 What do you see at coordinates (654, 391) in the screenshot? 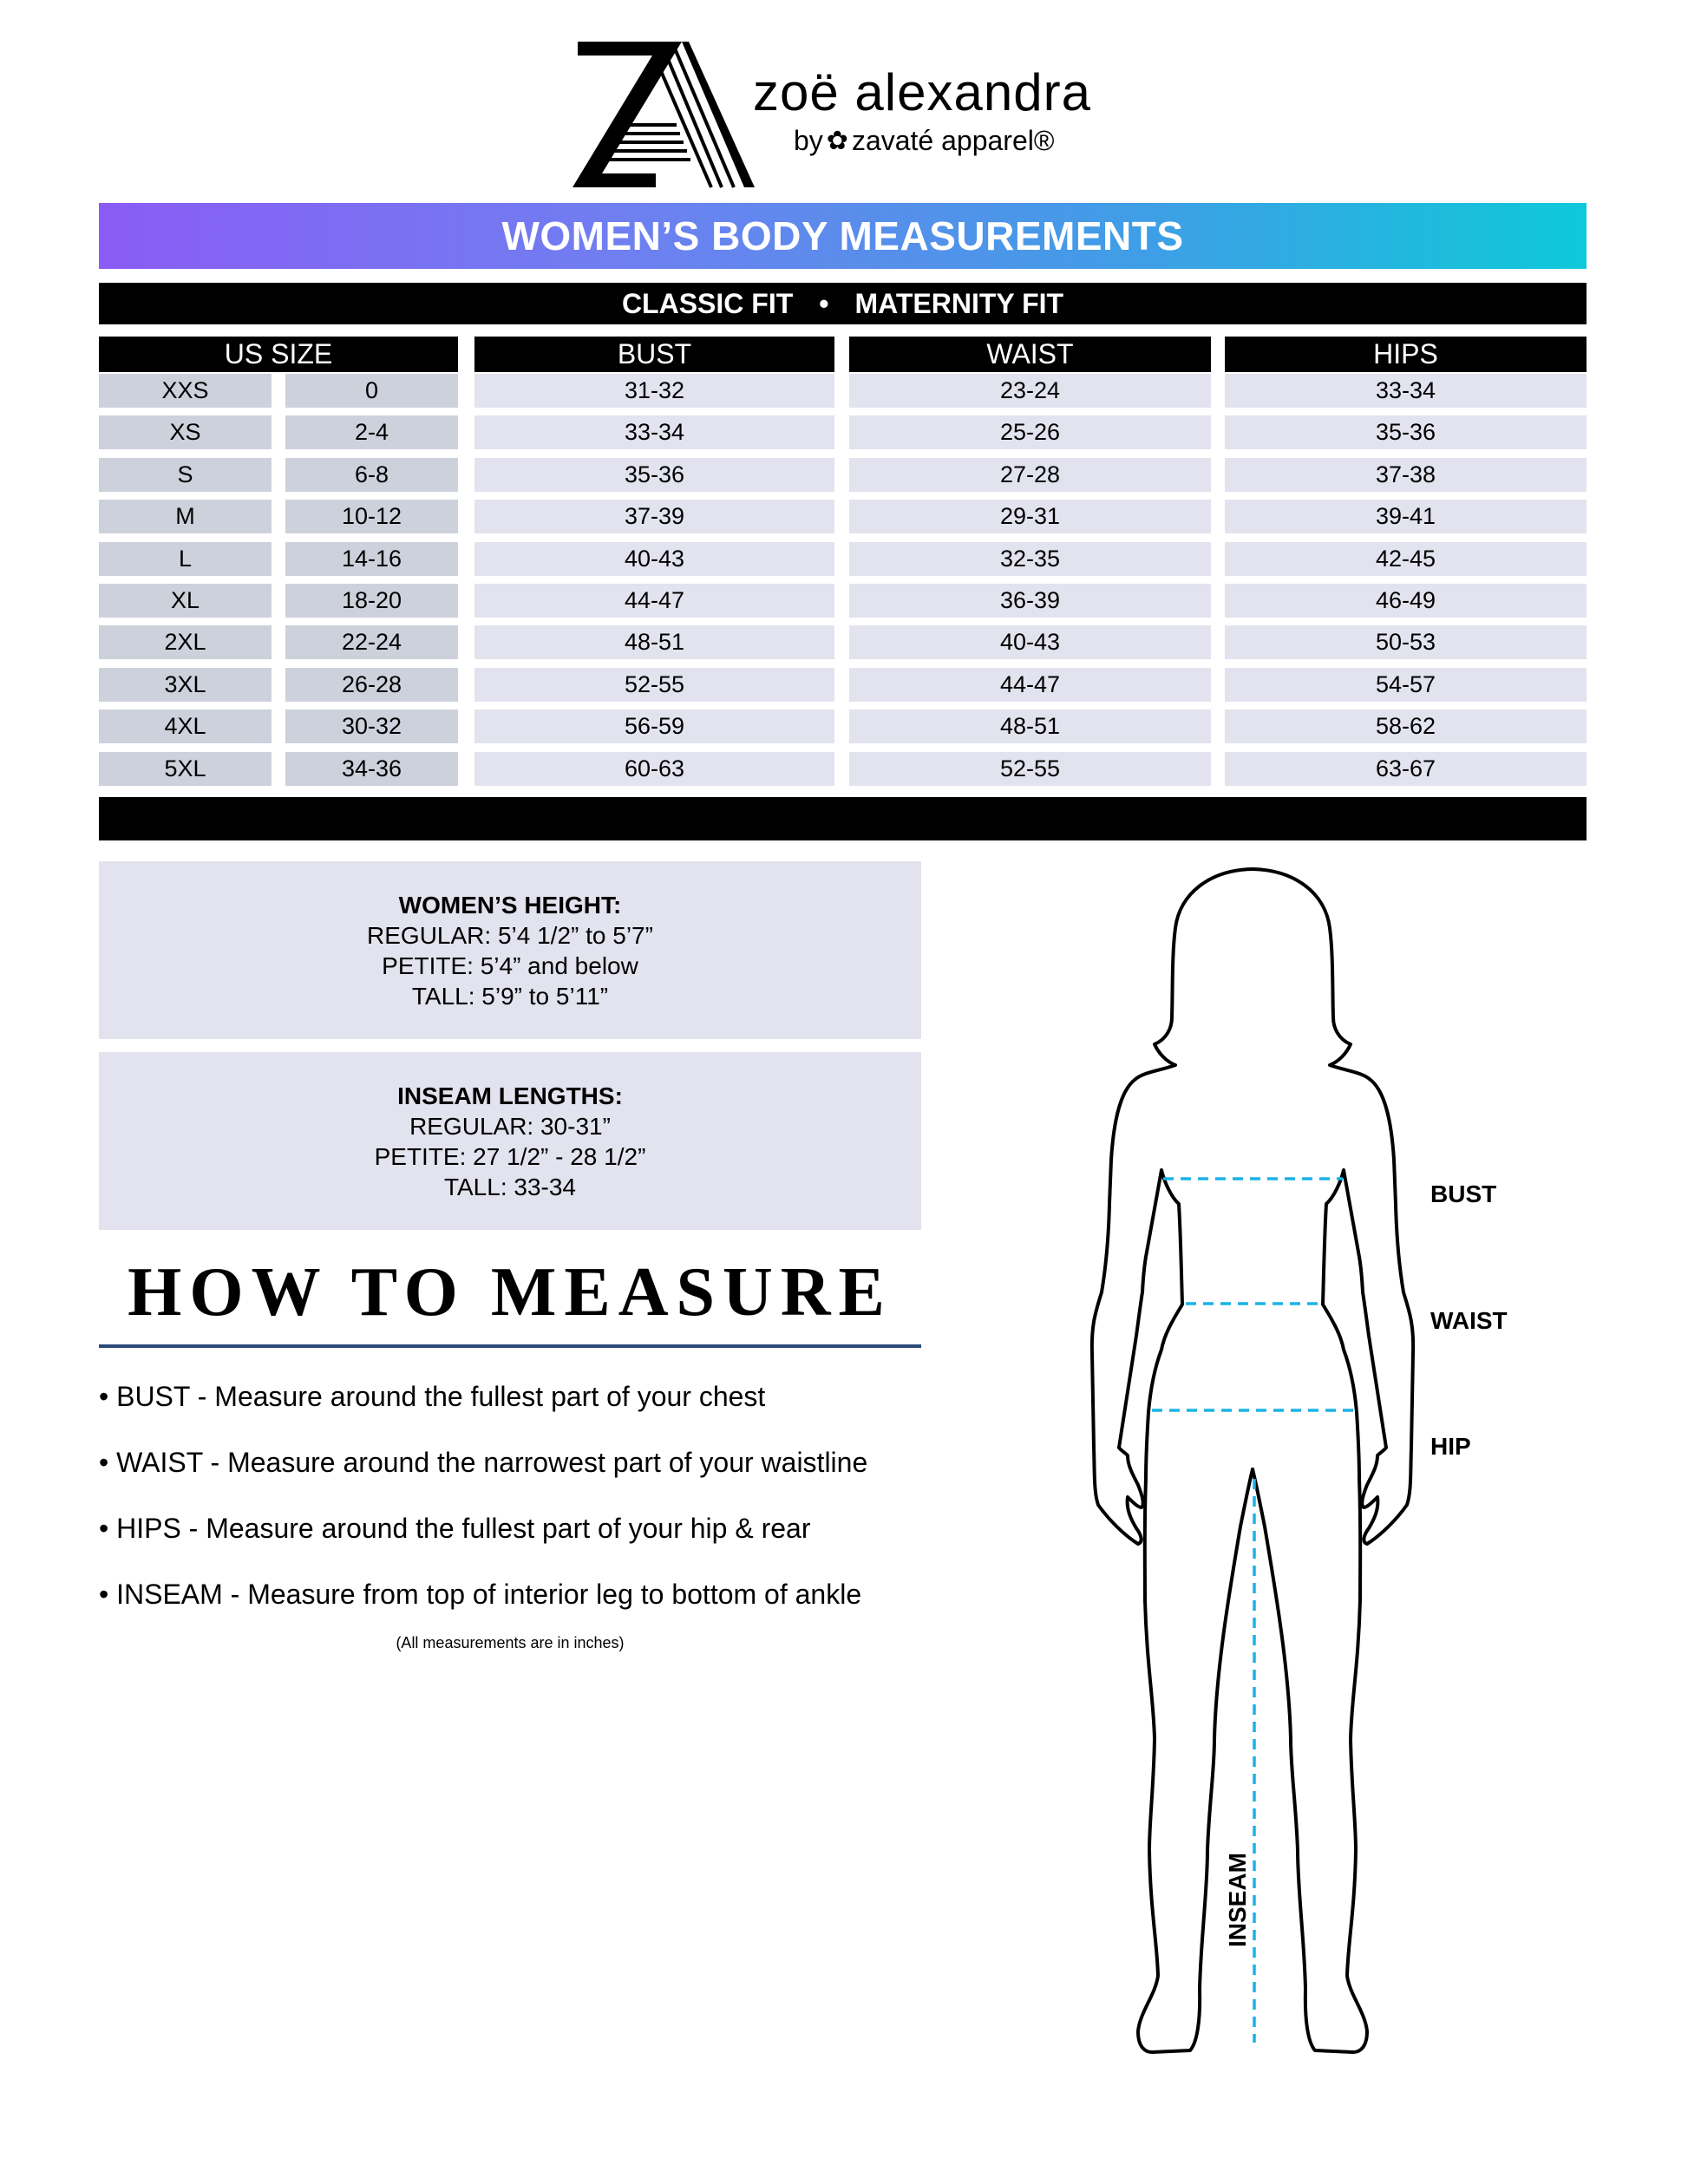
I see `cell-bust: 31-32` at bounding box center [654, 391].